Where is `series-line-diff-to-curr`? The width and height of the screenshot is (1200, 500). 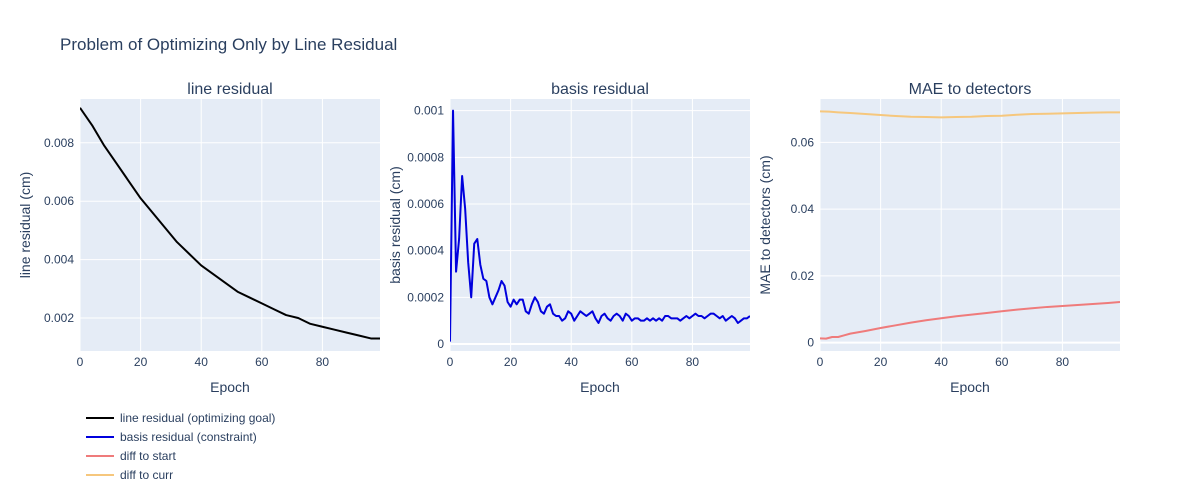
series-line-diff-to-curr is located at coordinates (970, 114).